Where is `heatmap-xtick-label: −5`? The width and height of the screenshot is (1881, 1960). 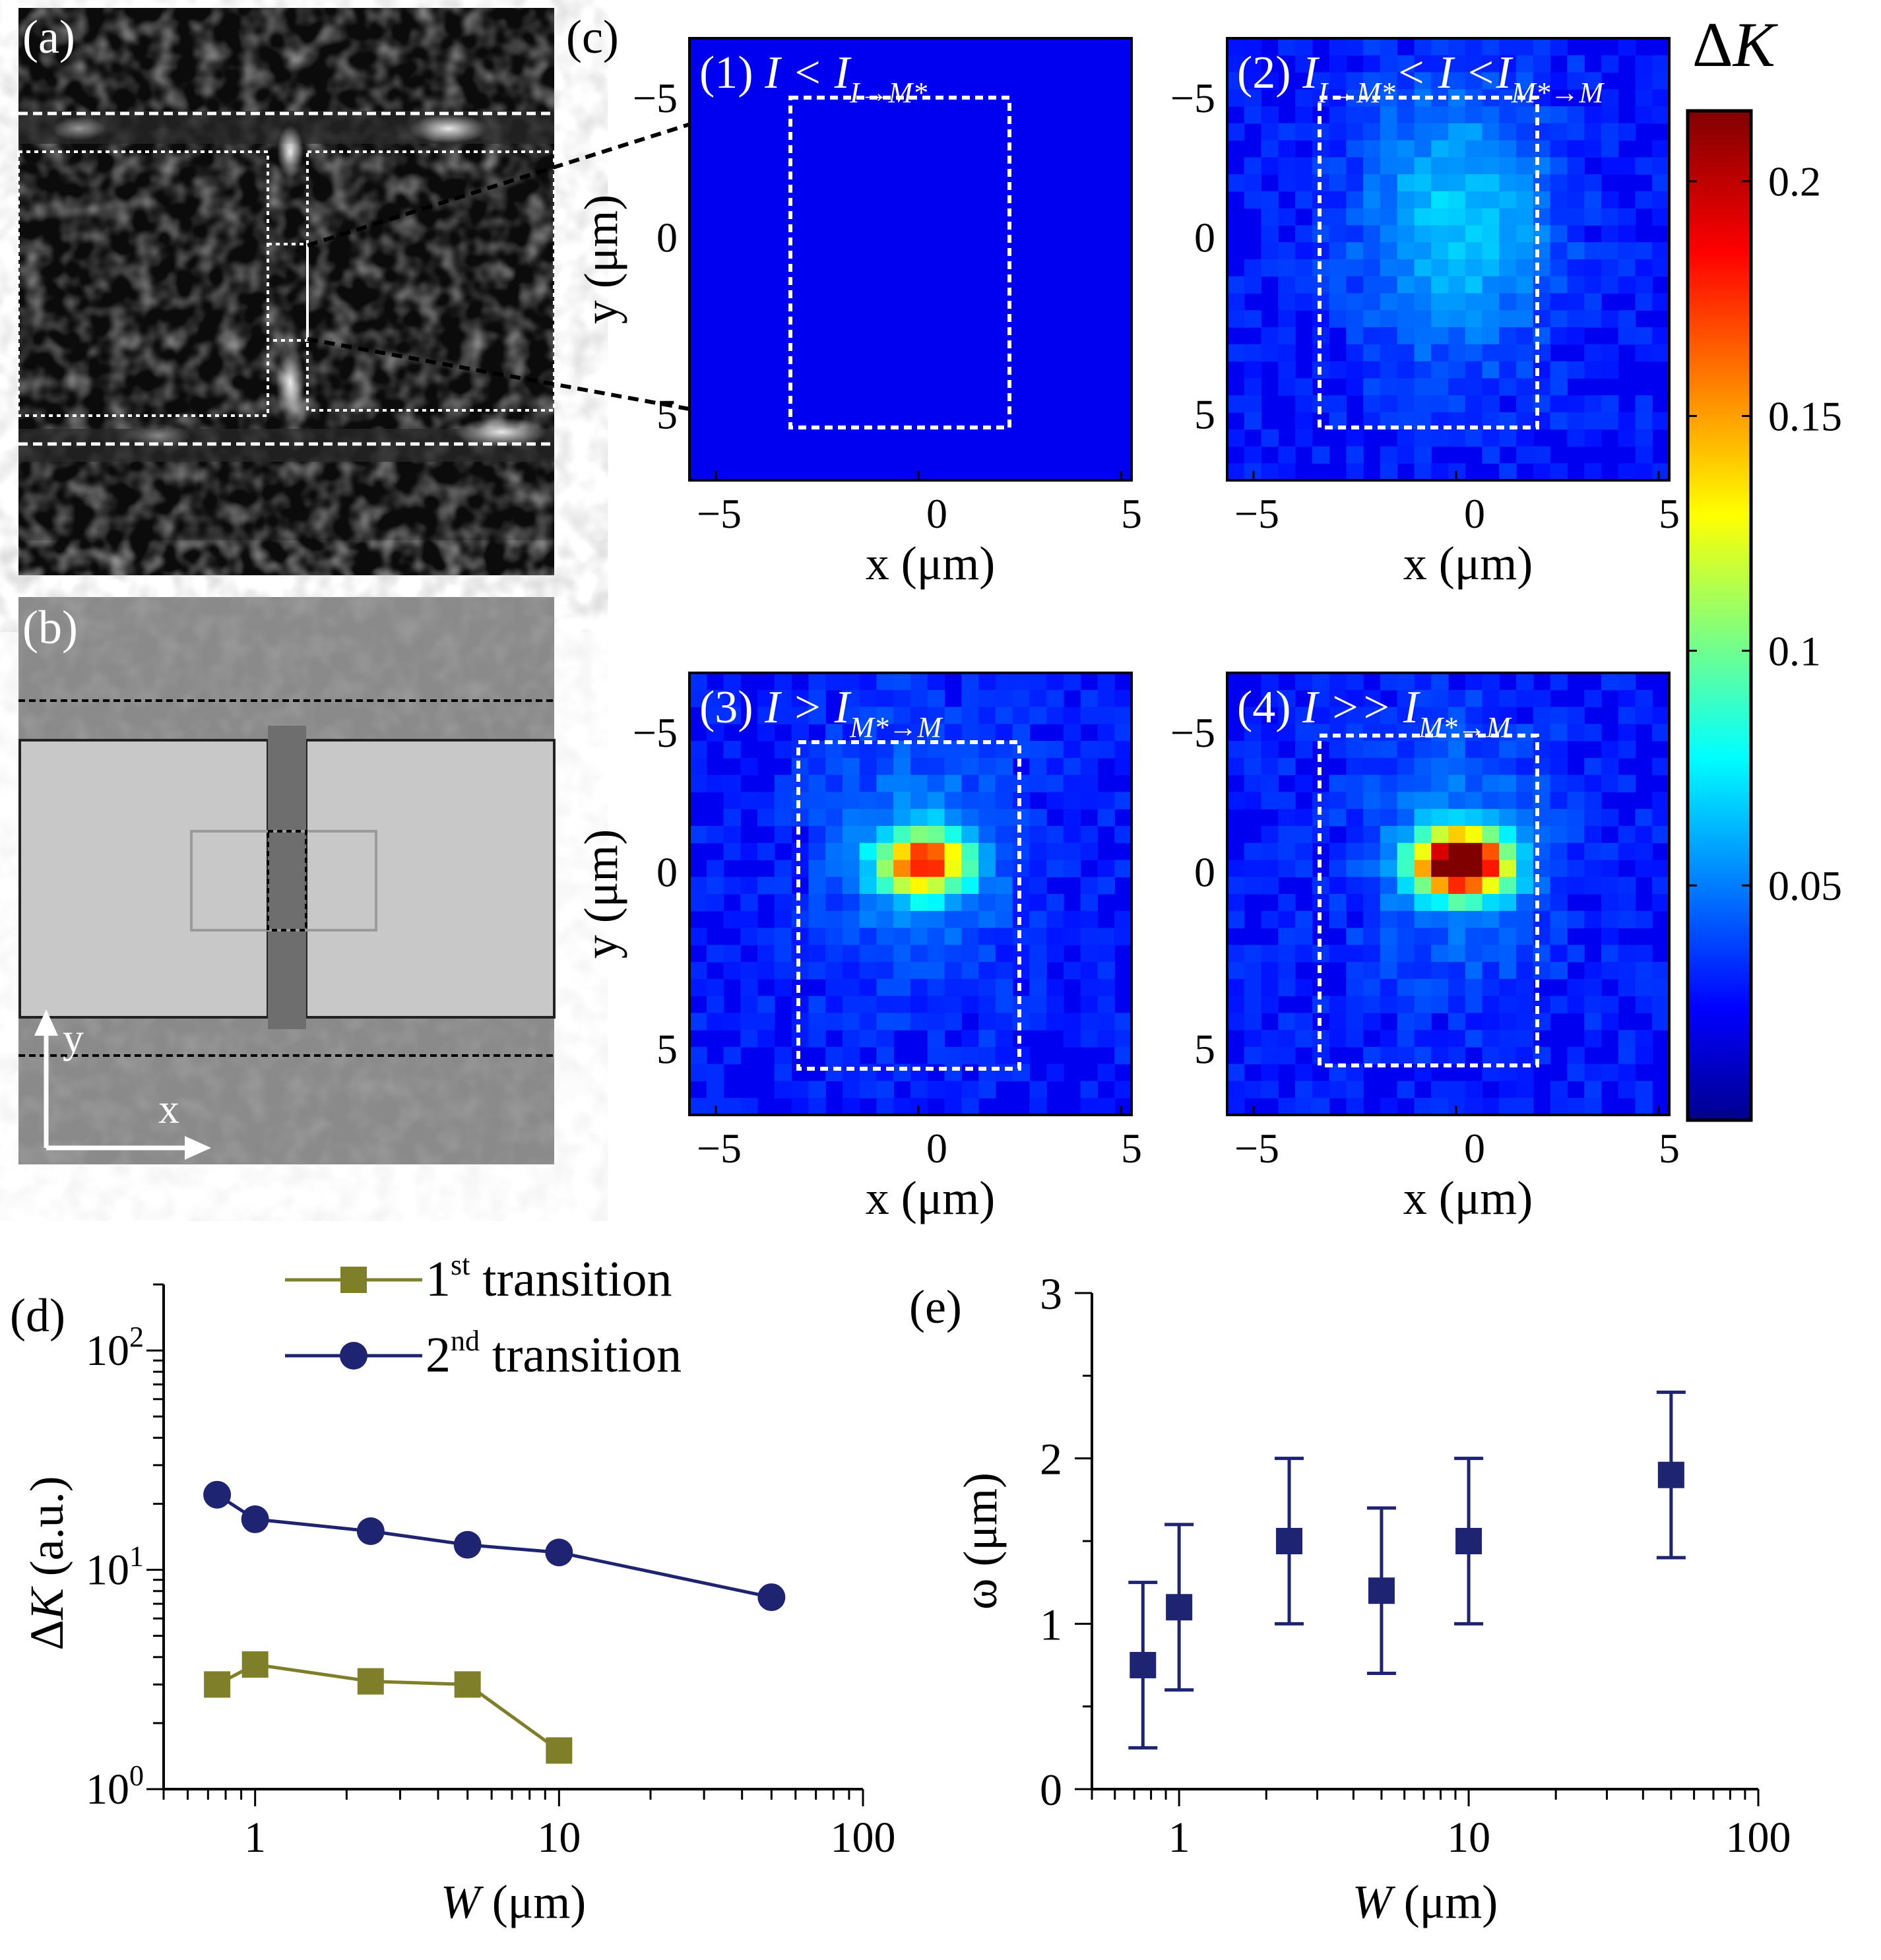 heatmap-xtick-label: −5 is located at coordinates (719, 1148).